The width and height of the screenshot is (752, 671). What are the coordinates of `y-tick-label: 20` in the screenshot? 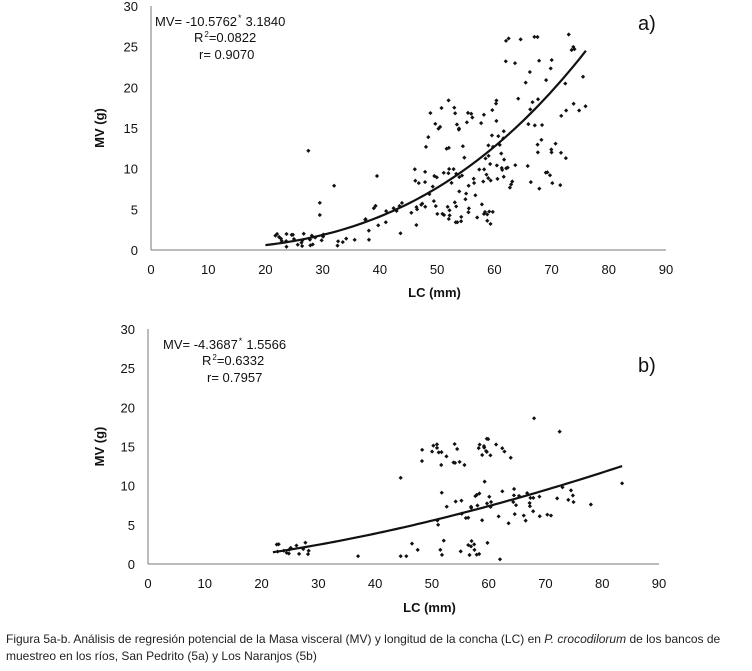 It's located at (131, 87).